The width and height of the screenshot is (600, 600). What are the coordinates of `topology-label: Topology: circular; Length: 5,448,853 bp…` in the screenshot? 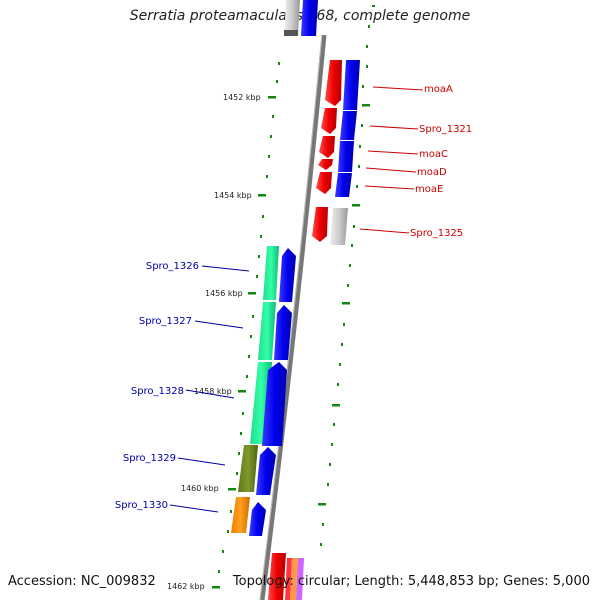 It's located at (411, 581).